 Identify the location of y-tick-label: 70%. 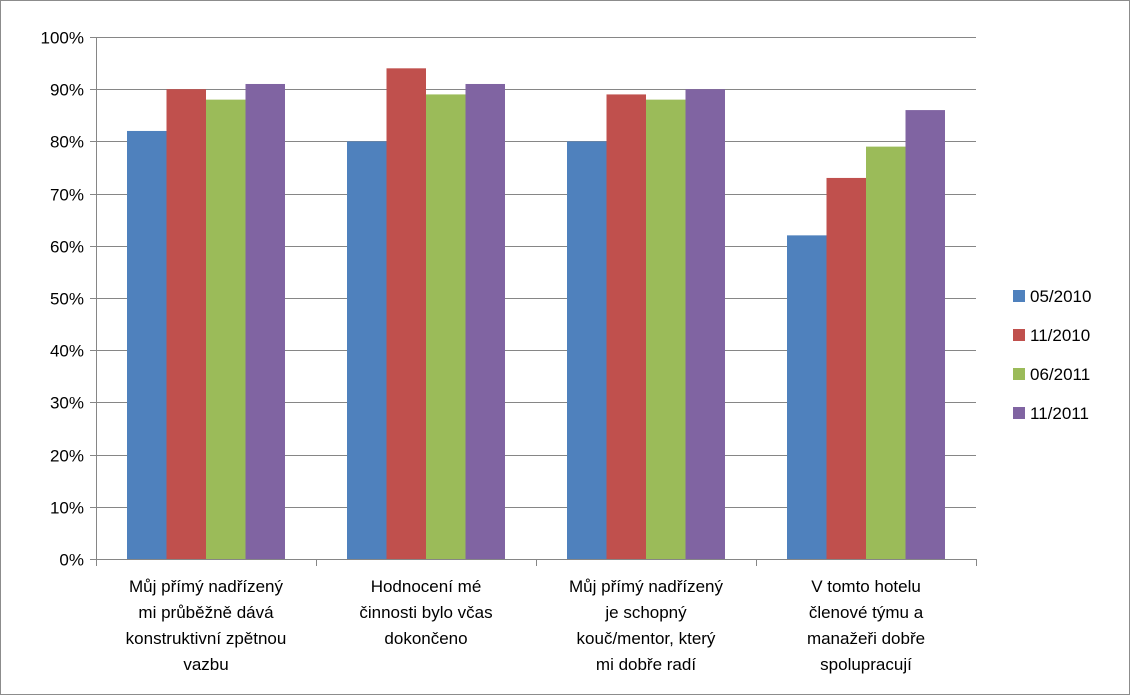
(67, 195).